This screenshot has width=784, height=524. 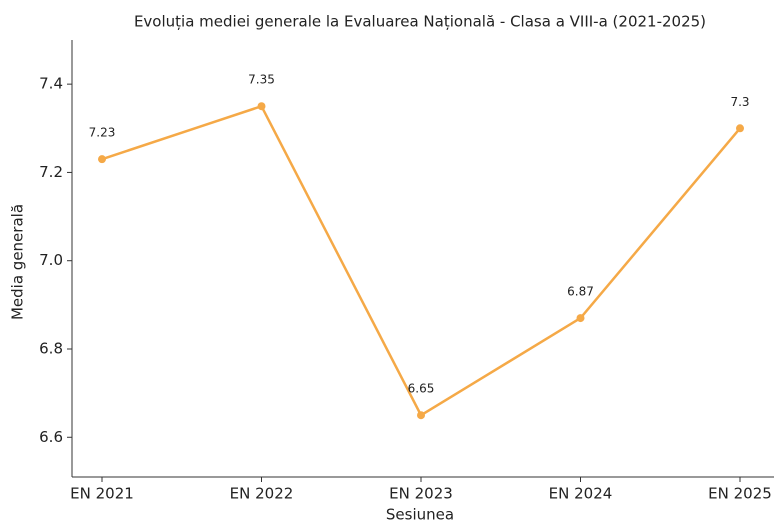 What do you see at coordinates (740, 494) in the screenshot?
I see `x-tick-label: EN 2025` at bounding box center [740, 494].